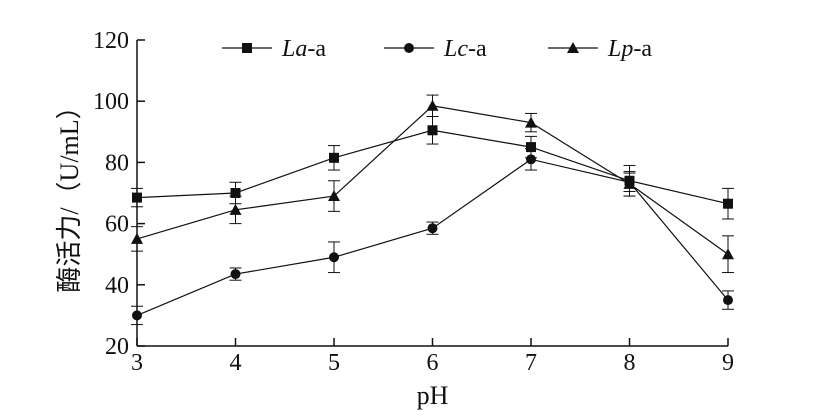 This screenshot has height=417, width=817. What do you see at coordinates (334, 363) in the screenshot?
I see `x-tick-label: 5` at bounding box center [334, 363].